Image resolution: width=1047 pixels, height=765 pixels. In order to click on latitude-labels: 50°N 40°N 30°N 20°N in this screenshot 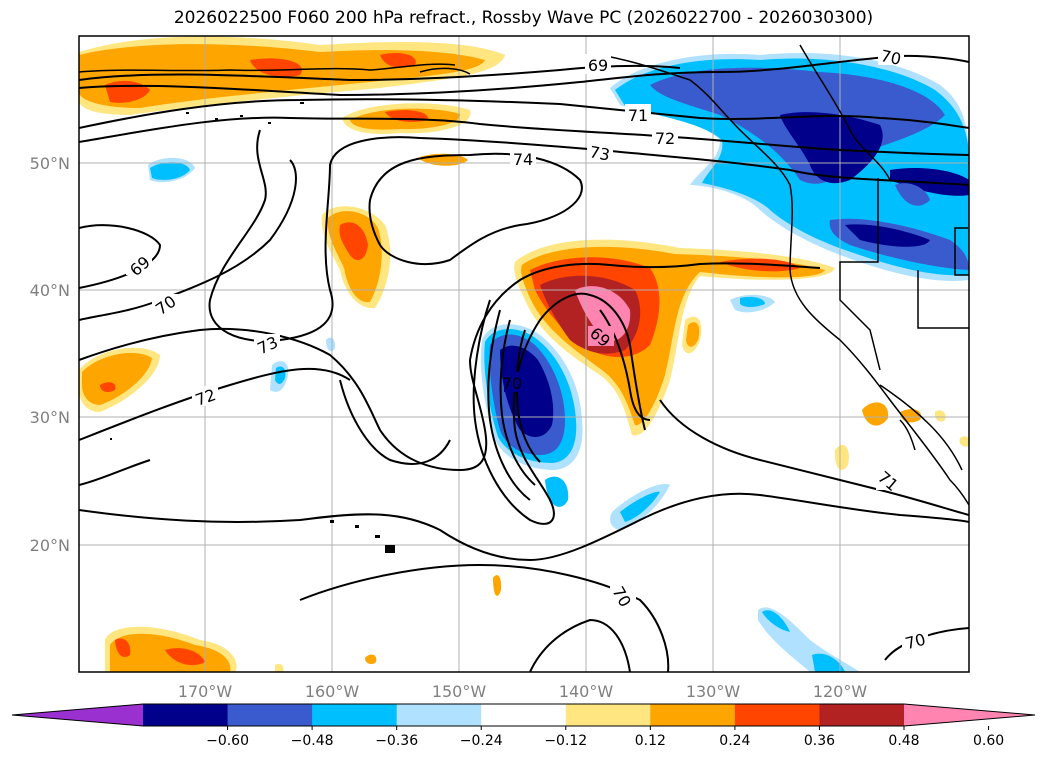, I will do `click(50, 354)`.